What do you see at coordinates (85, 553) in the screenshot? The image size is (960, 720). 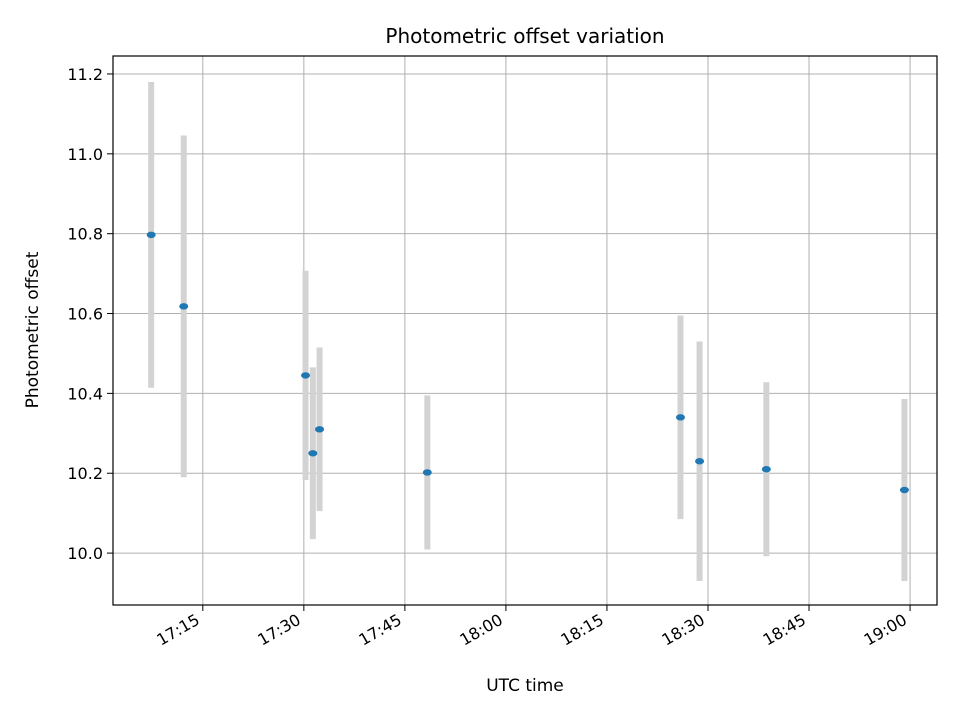 I see `y-tick-label: 10.0` at bounding box center [85, 553].